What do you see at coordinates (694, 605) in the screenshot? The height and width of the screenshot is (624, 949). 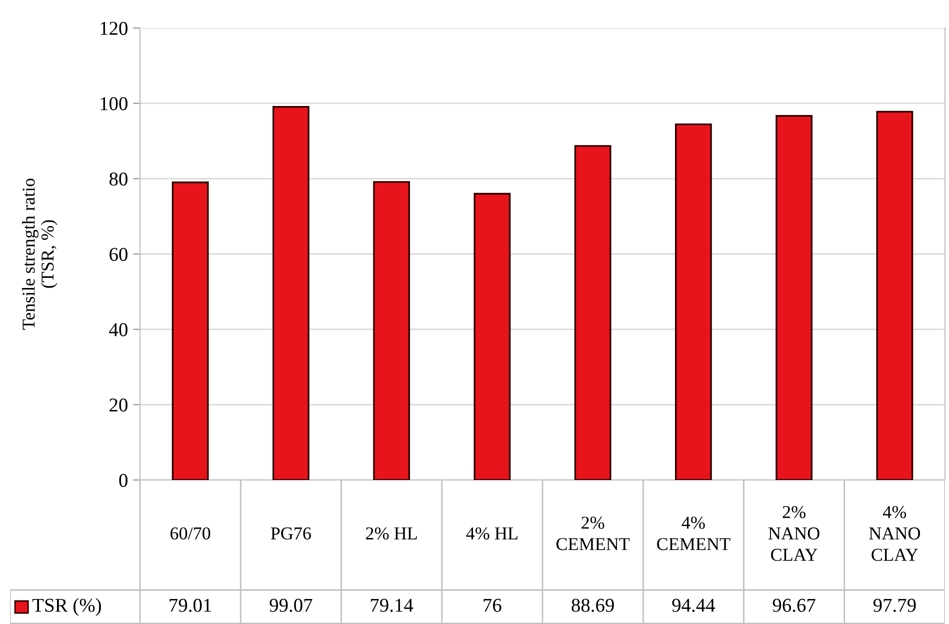 I see `data-label: 94.44` at bounding box center [694, 605].